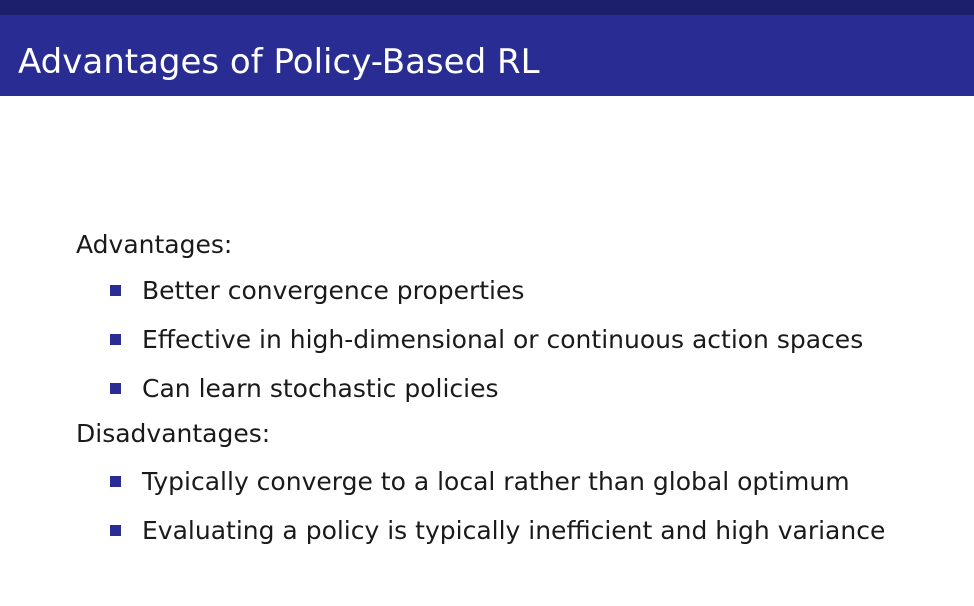  Describe the element at coordinates (279, 62) in the screenshot. I see `slide-title: Advantages of Policy-Based RL` at that location.